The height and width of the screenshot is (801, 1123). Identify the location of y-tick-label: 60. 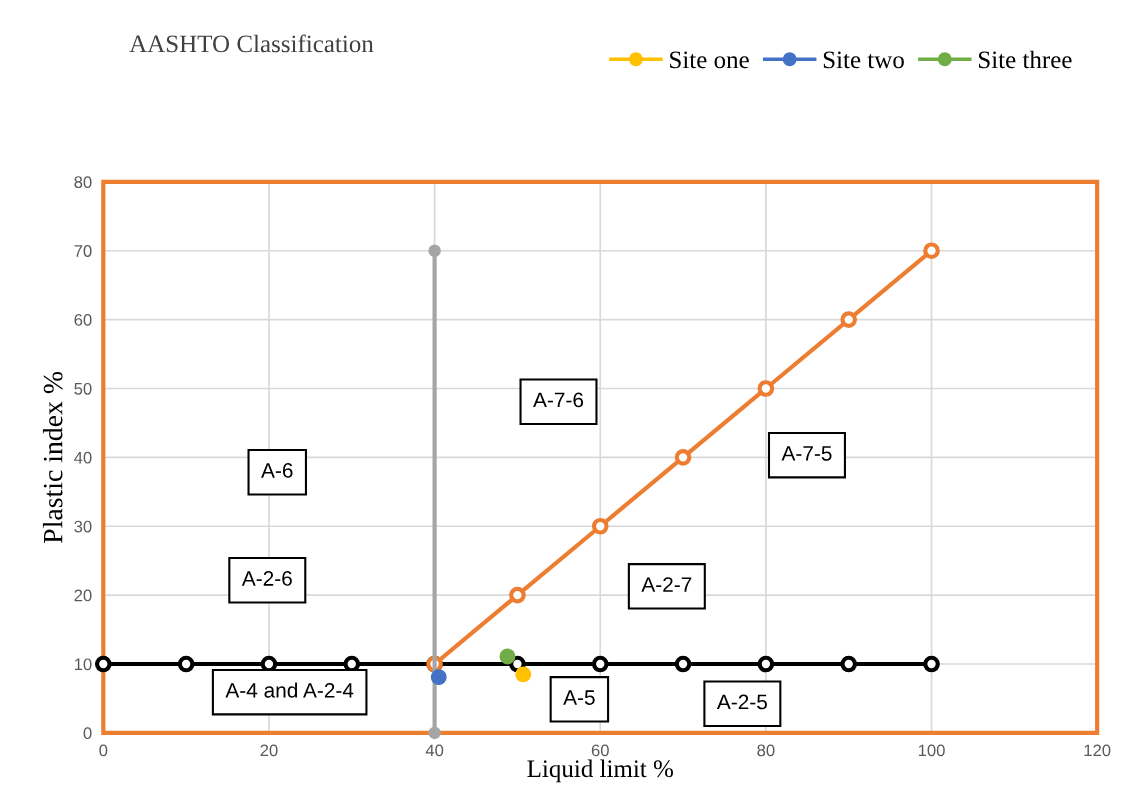
(83, 320).